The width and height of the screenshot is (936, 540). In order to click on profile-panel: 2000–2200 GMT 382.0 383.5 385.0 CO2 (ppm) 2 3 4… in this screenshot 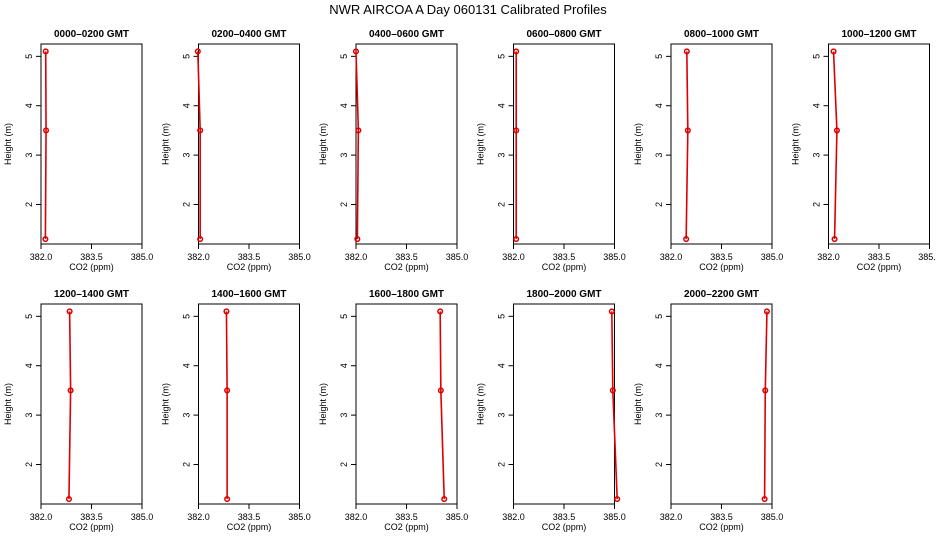, I will do `click(708, 410)`.